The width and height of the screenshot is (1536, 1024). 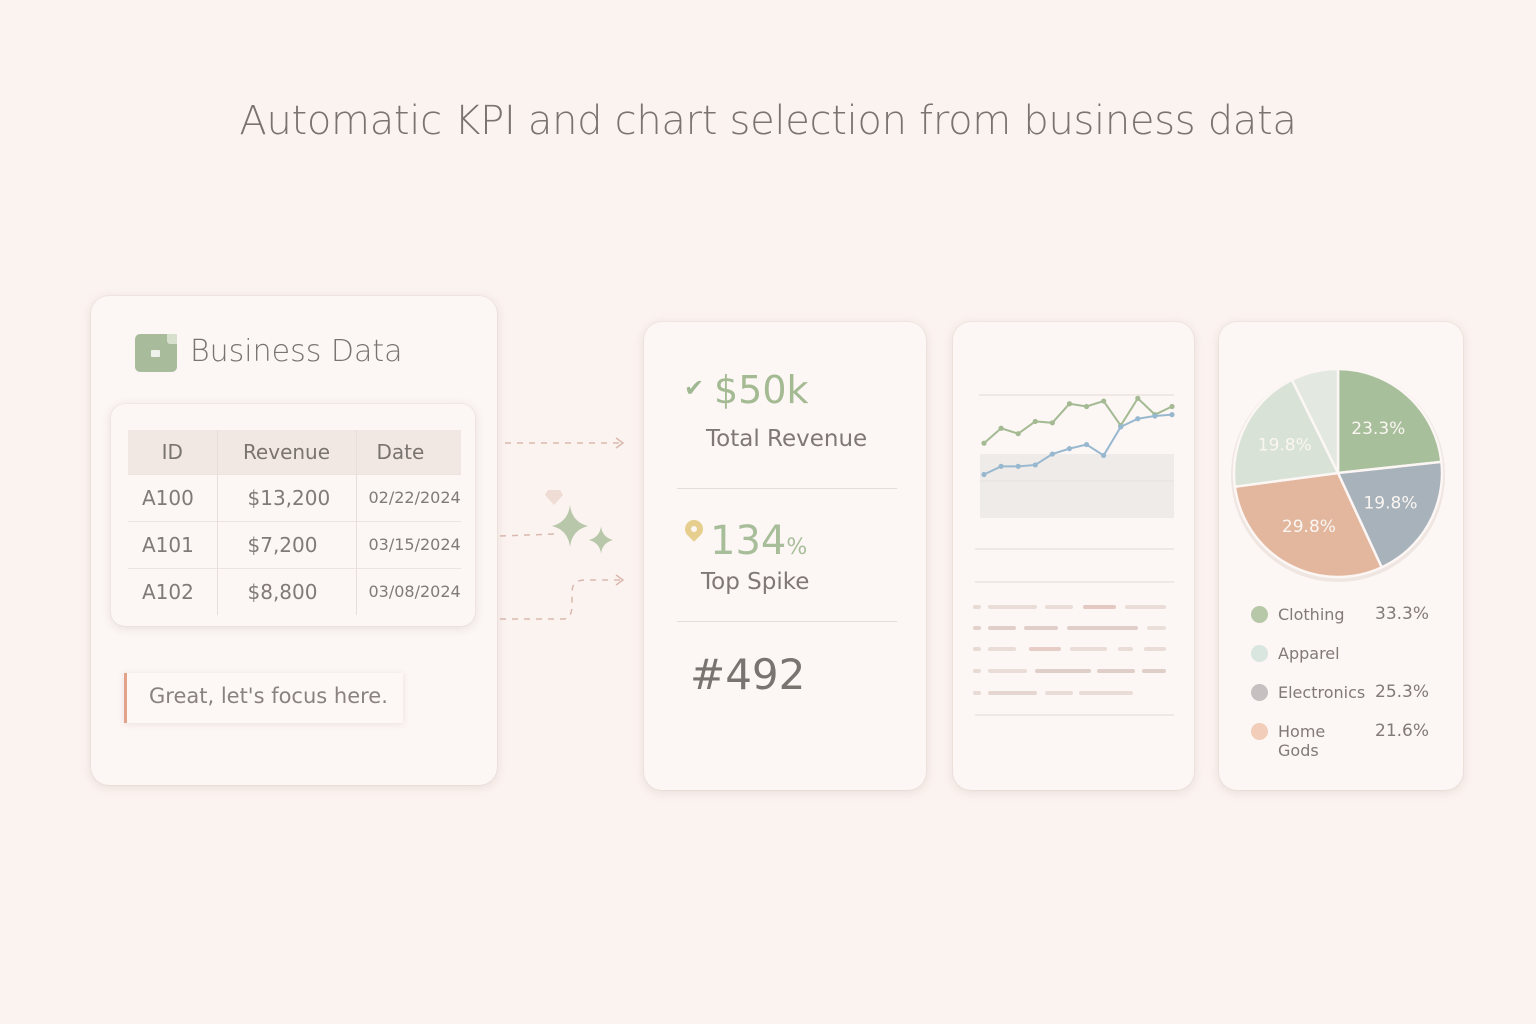 What do you see at coordinates (759, 541) in the screenshot?
I see `kpi-top-spike-value: 134%` at bounding box center [759, 541].